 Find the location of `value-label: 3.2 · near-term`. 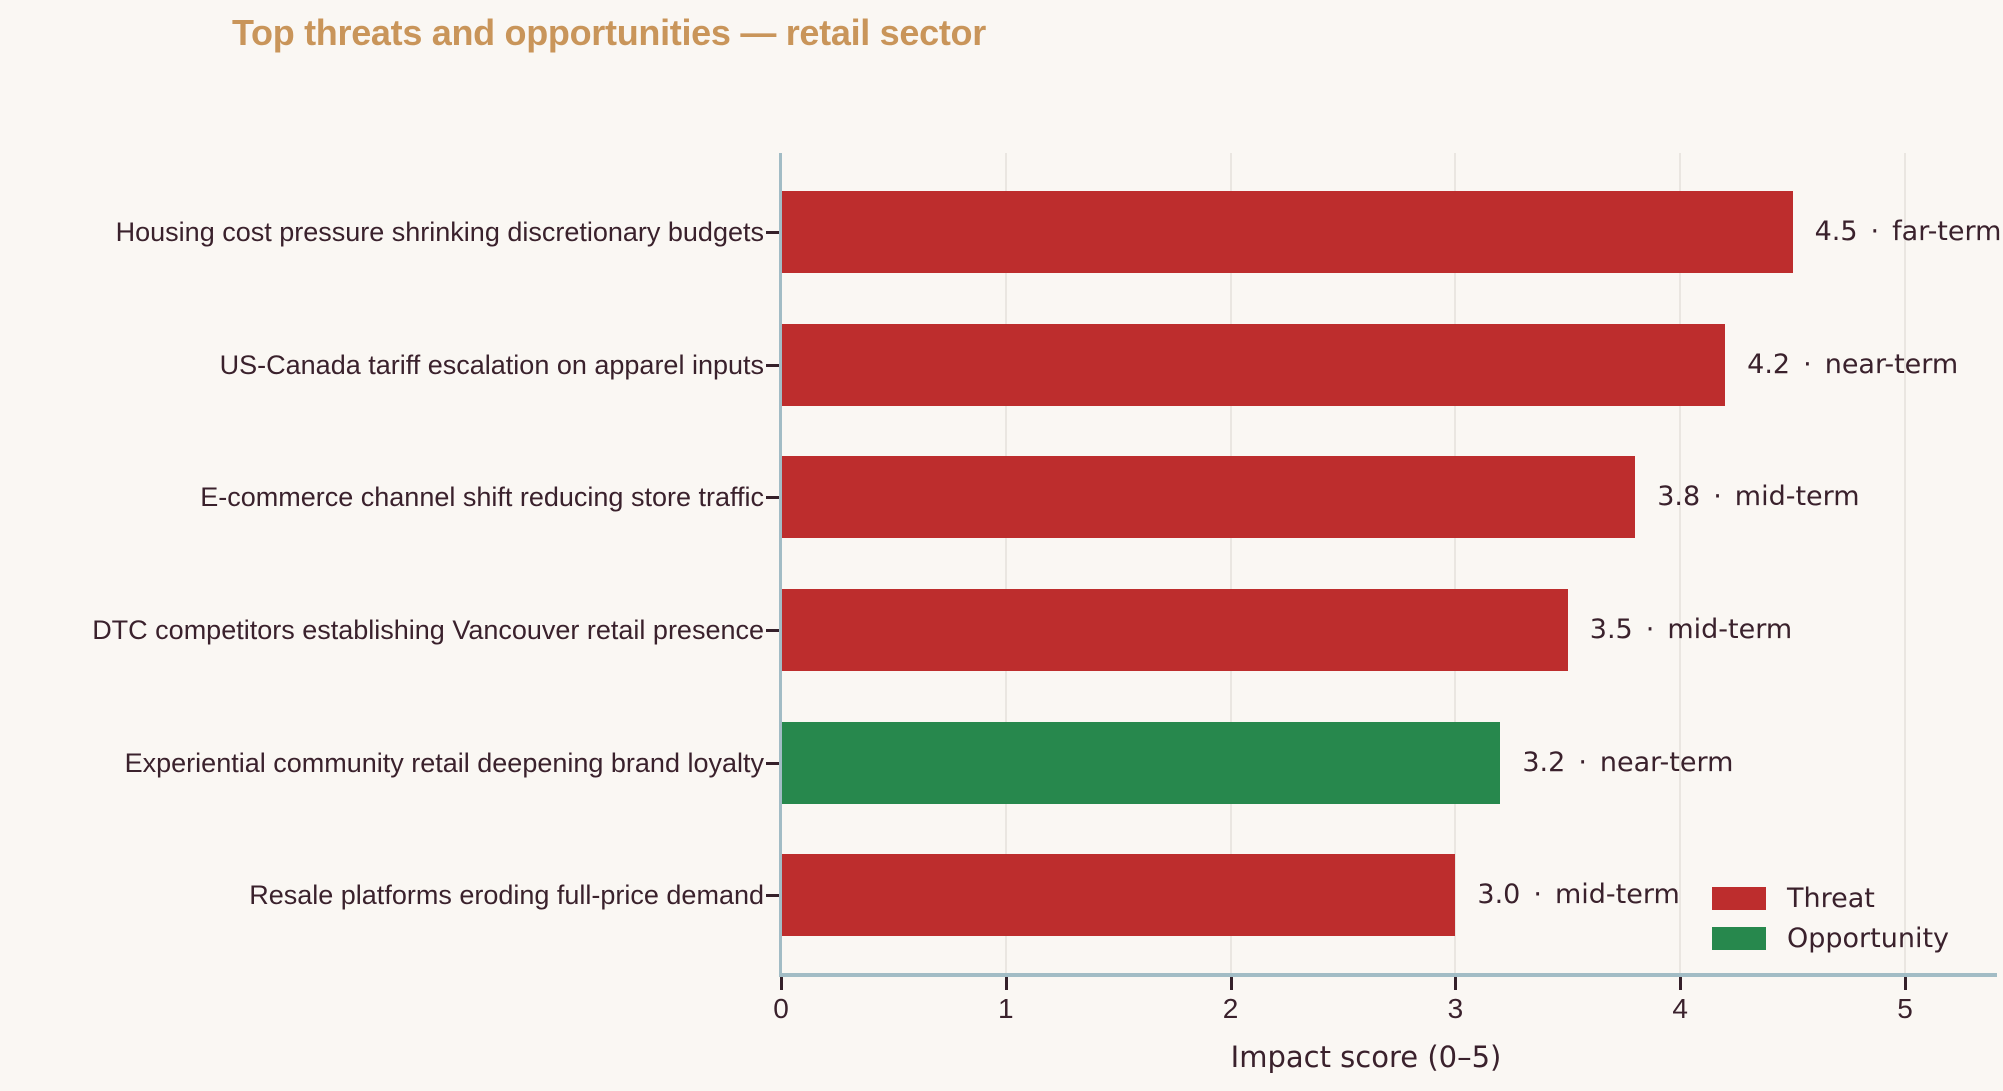

value-label: 3.2 · near-term is located at coordinates (1627, 763).